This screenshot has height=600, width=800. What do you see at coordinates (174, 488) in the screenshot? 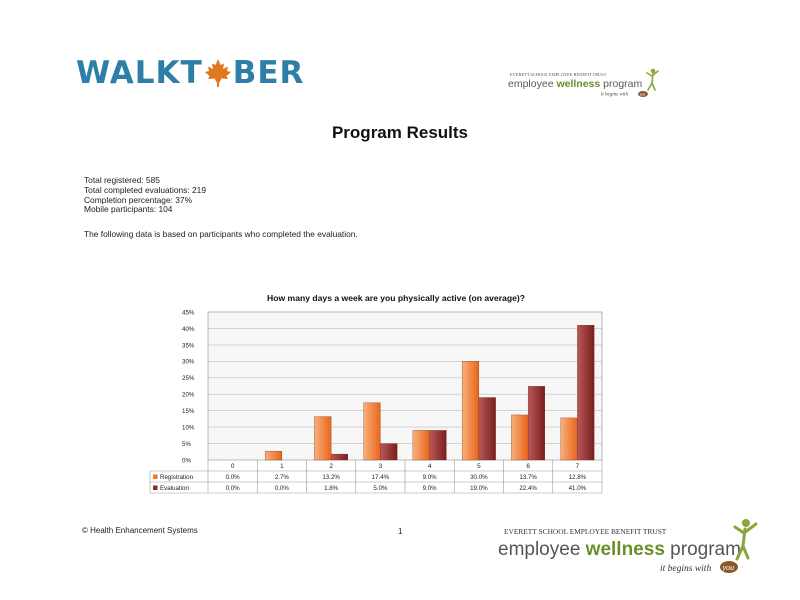
I see `legend-label-evaluation: Evaluation` at bounding box center [174, 488].